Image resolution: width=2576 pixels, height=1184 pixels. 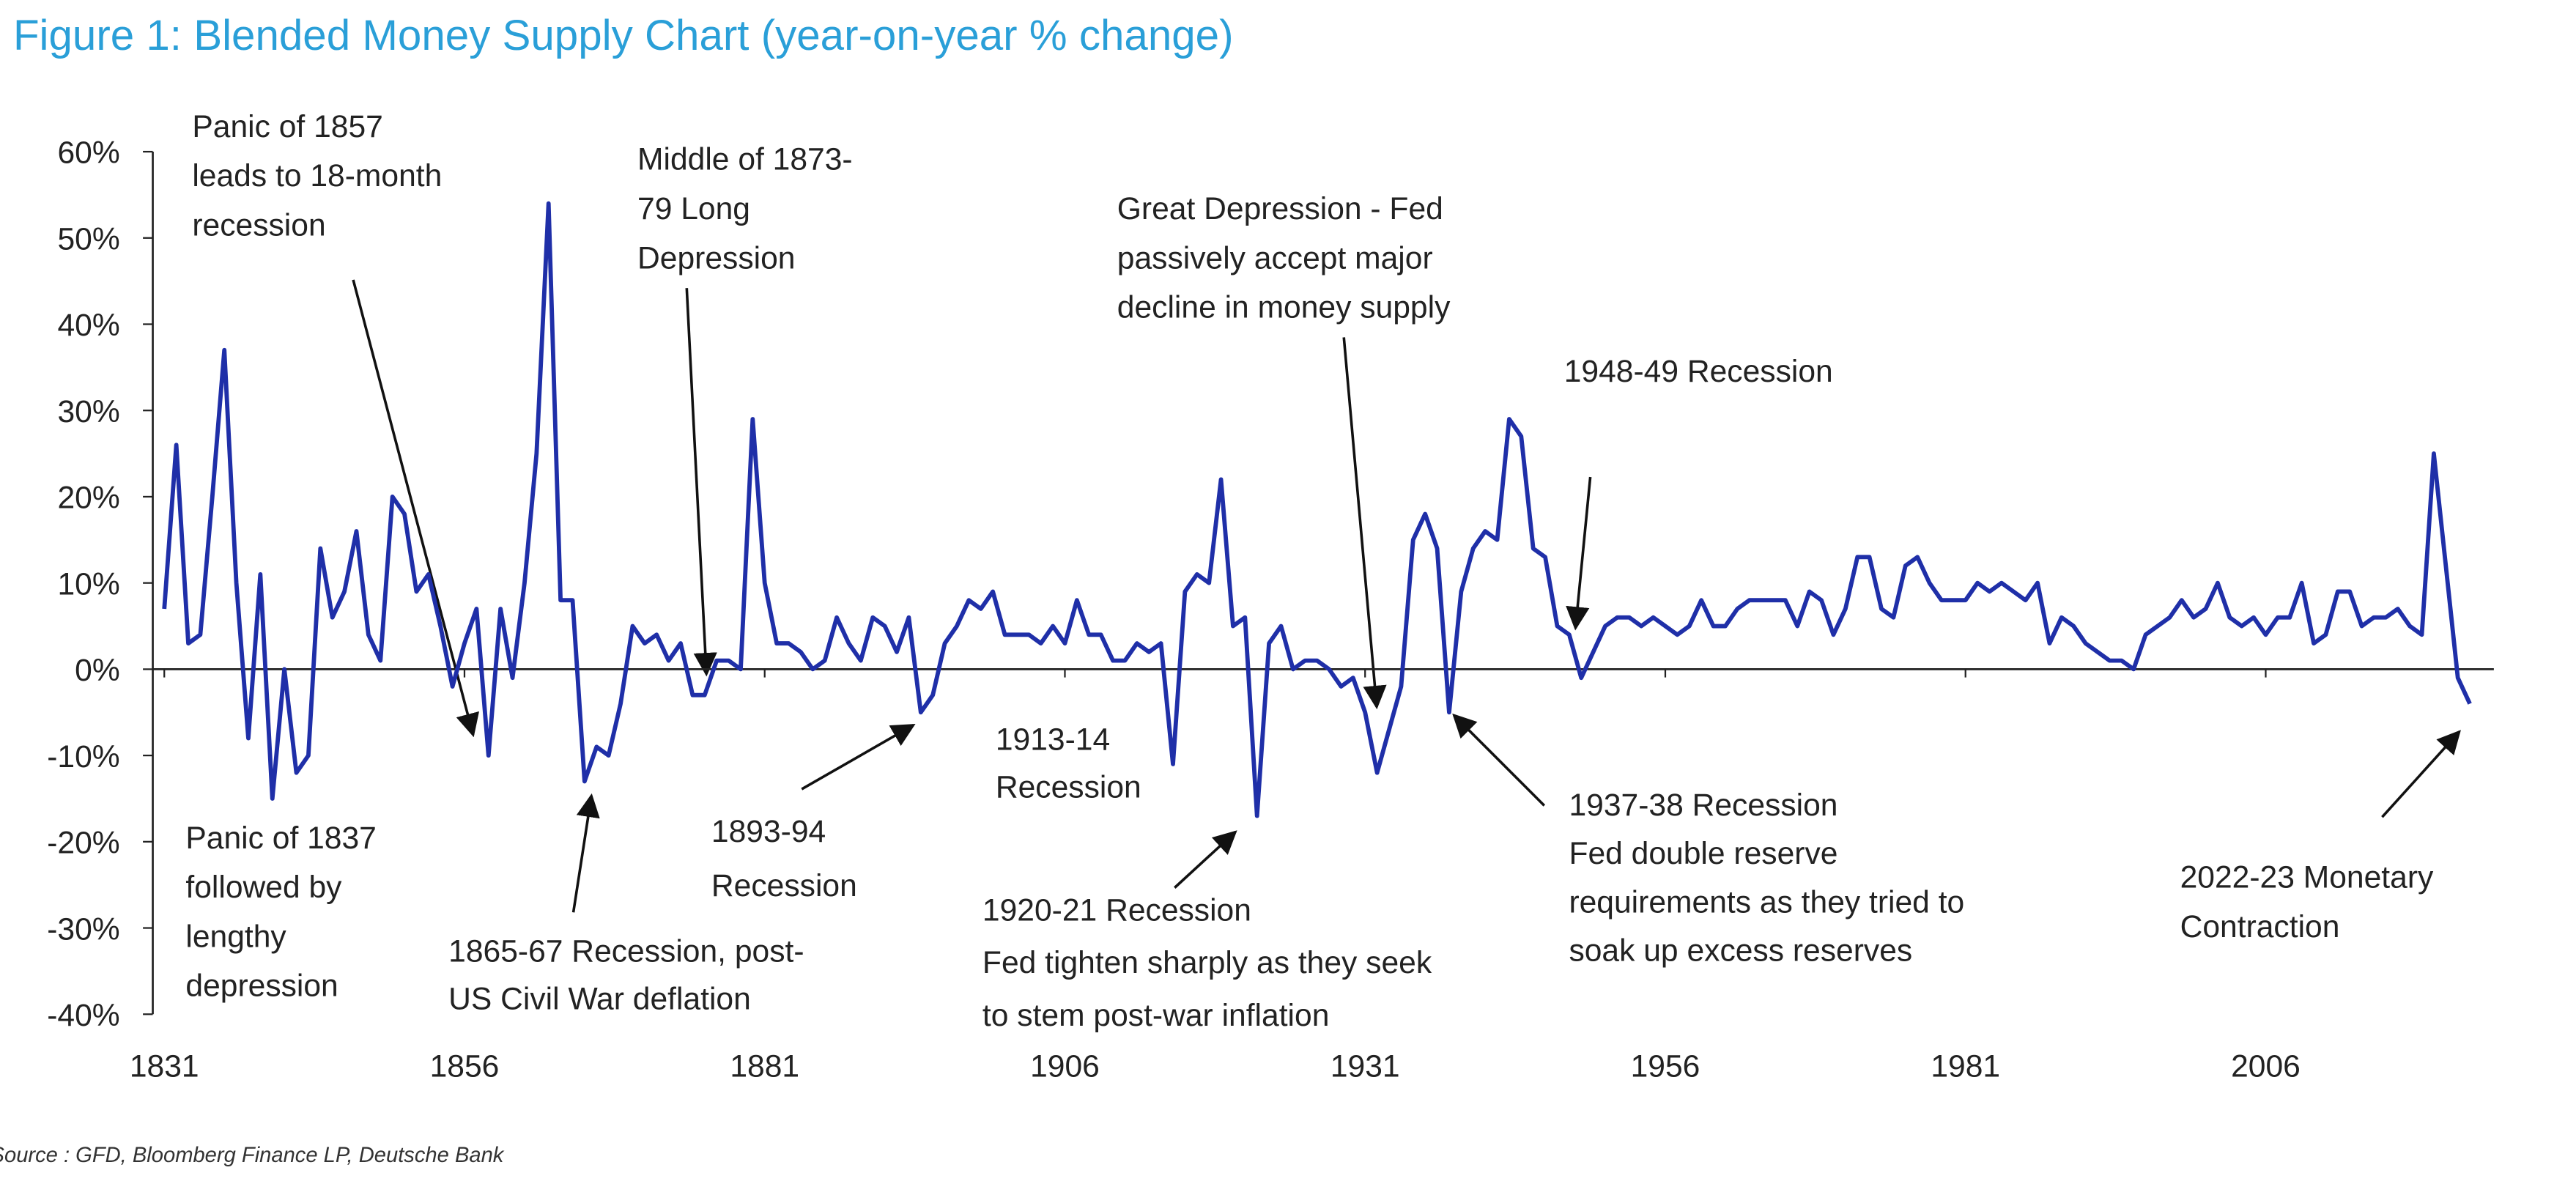 What do you see at coordinates (1365, 1066) in the screenshot?
I see `x-tick-label: 1931` at bounding box center [1365, 1066].